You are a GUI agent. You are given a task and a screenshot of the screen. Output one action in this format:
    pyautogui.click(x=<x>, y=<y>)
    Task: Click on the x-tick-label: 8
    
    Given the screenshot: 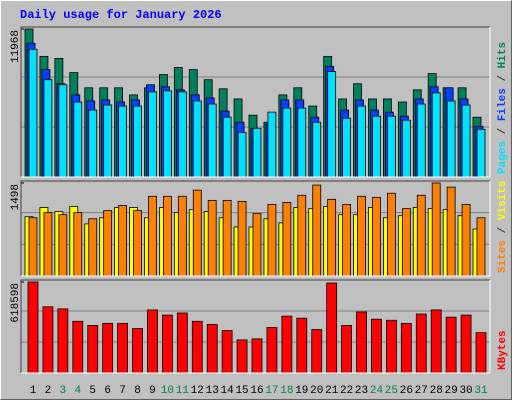 What is the action you would take?
    pyautogui.click(x=137, y=391)
    